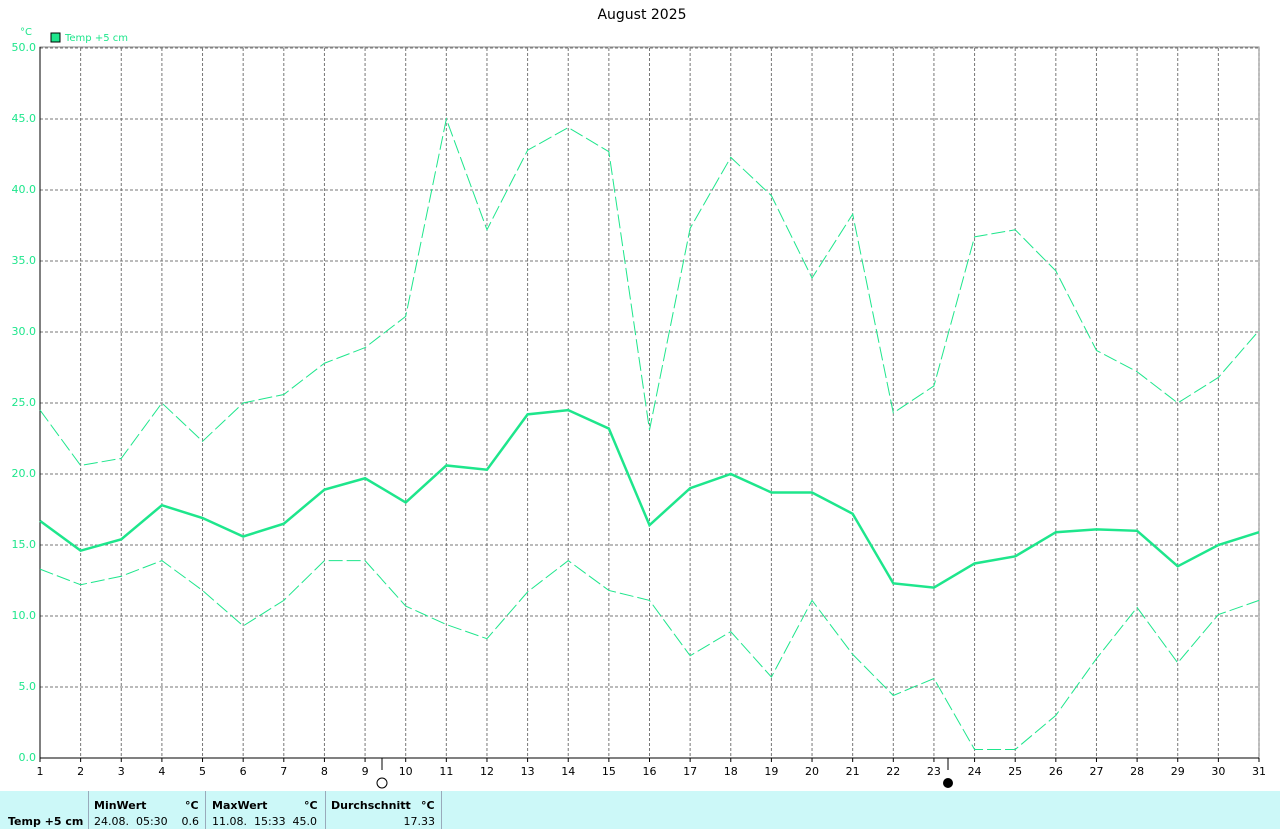  What do you see at coordinates (24, 615) in the screenshot?
I see `y-tick-label: 10.0` at bounding box center [24, 615].